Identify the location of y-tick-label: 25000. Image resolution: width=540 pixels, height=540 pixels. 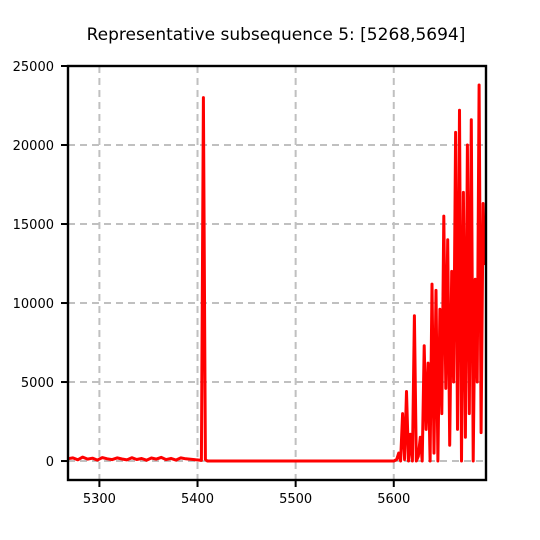
(33, 67).